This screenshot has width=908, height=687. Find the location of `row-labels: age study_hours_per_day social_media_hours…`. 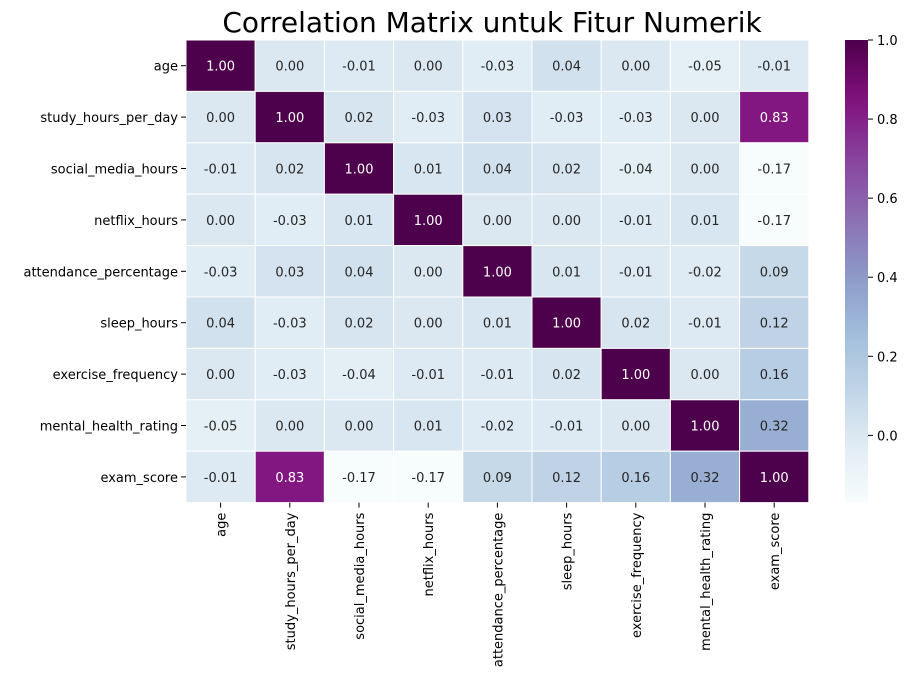

row-labels: age study_hours_per_day social_media_hours… is located at coordinates (104, 273).